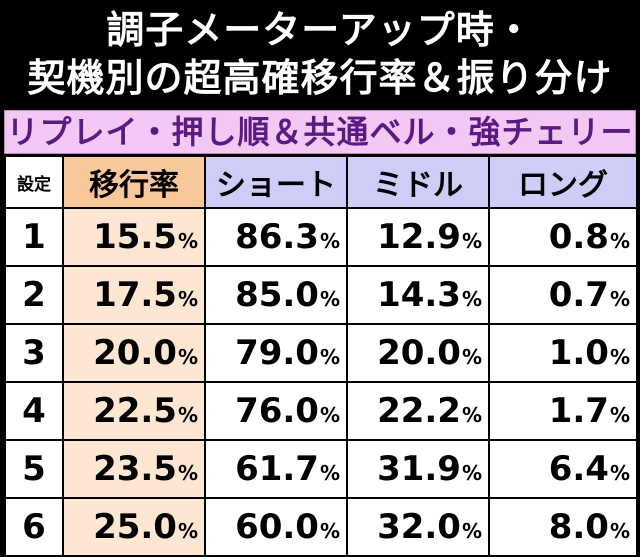  I want to click on long-cell: 1.0%, so click(563, 353).